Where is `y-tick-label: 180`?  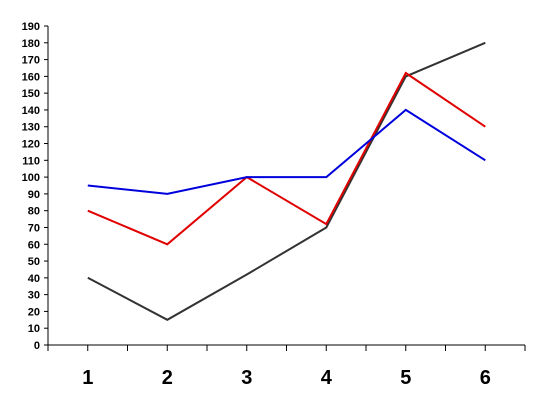
y-tick-label: 180 is located at coordinates (31, 44).